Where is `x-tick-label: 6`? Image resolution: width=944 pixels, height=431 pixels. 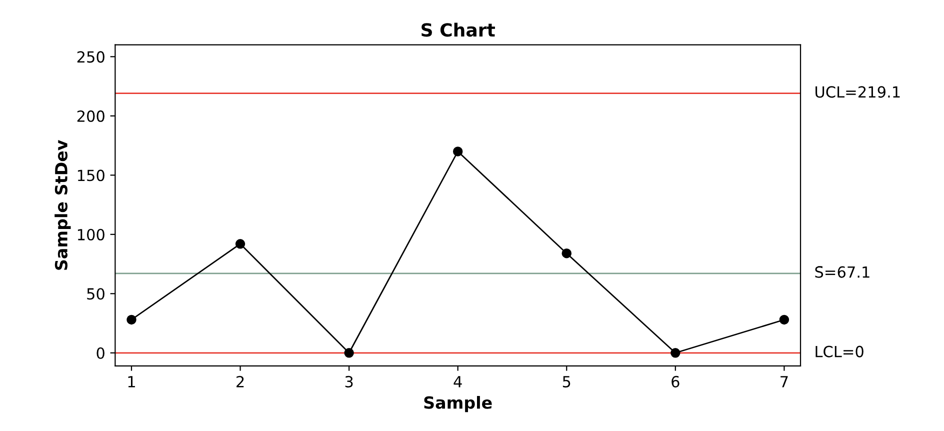
x-tick-label: 6 is located at coordinates (676, 382).